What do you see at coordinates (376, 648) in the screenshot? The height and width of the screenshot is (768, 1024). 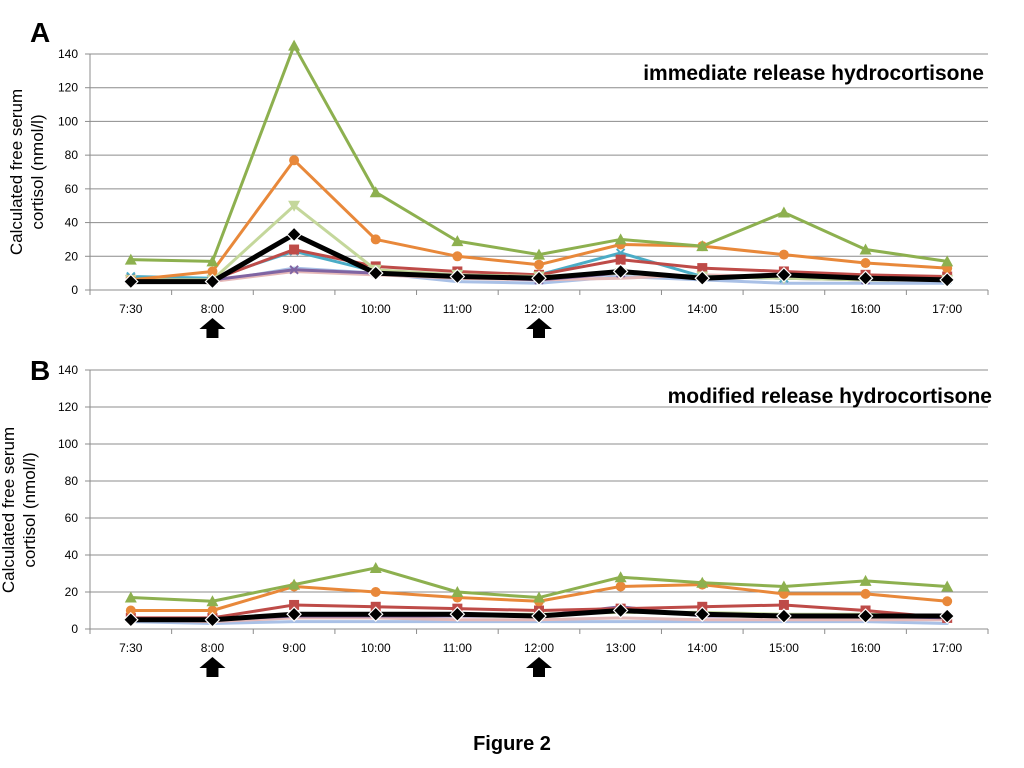 I see `x-tick-label: 10:00` at bounding box center [376, 648].